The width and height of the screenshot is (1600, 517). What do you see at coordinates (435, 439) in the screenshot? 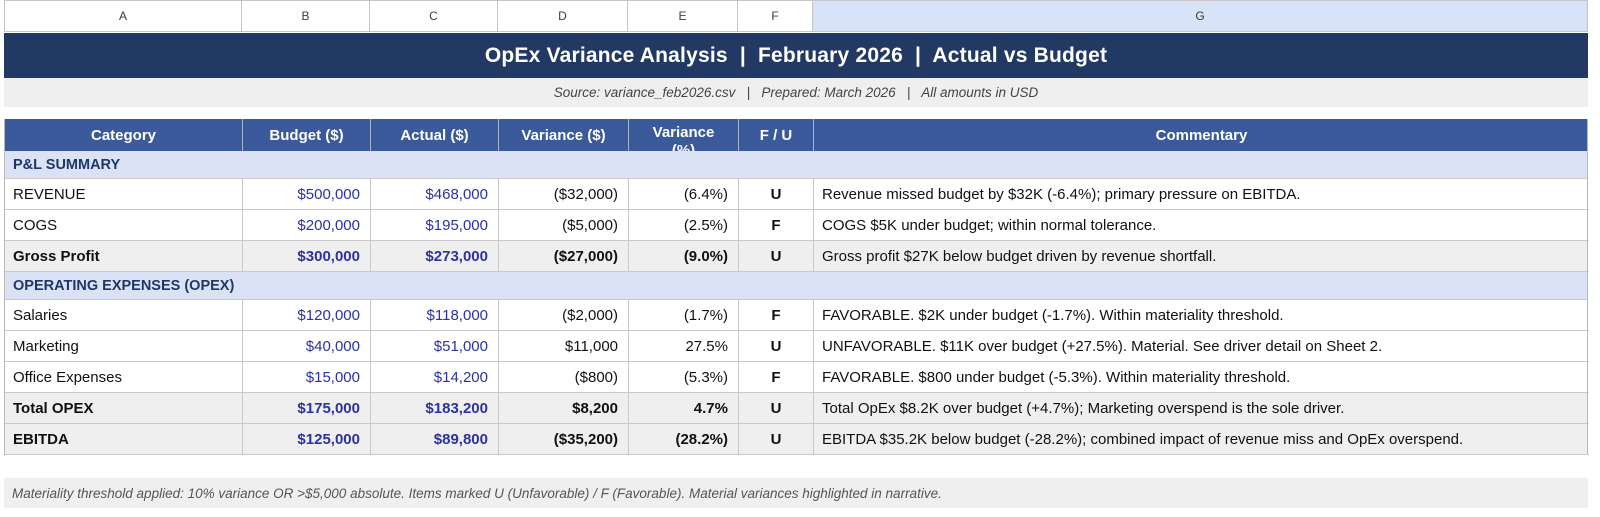
I see `cell-actual: $89,800` at bounding box center [435, 439].